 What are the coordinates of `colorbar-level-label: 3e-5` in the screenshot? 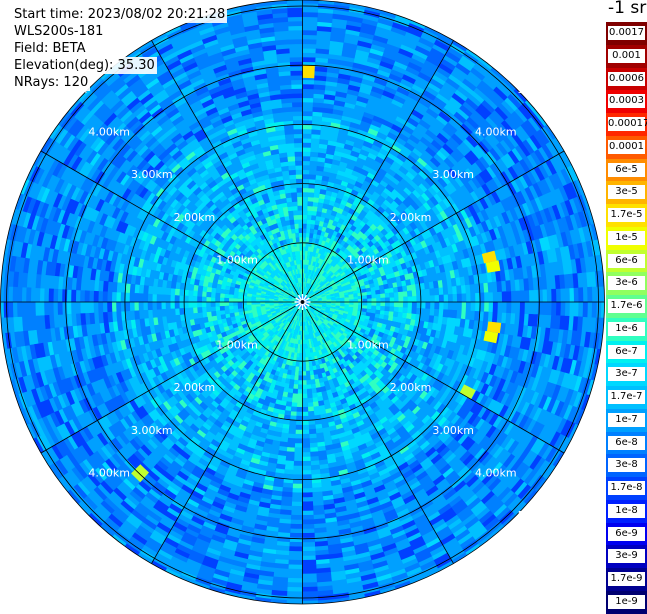 It's located at (626, 192).